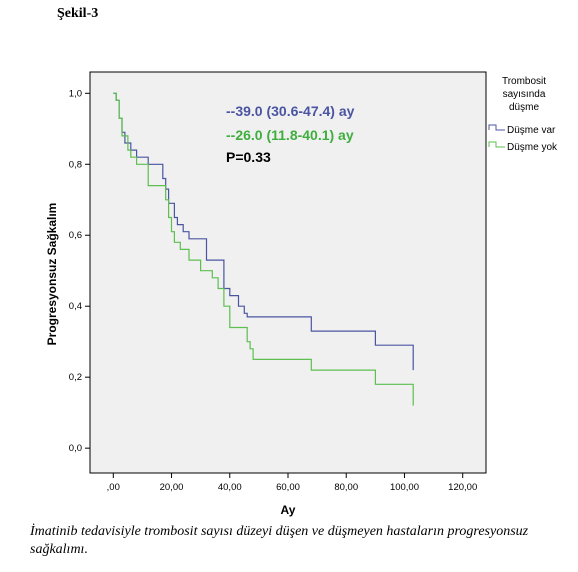  Describe the element at coordinates (531, 130) in the screenshot. I see `legend-item-dusme-var: Düşme var` at that location.